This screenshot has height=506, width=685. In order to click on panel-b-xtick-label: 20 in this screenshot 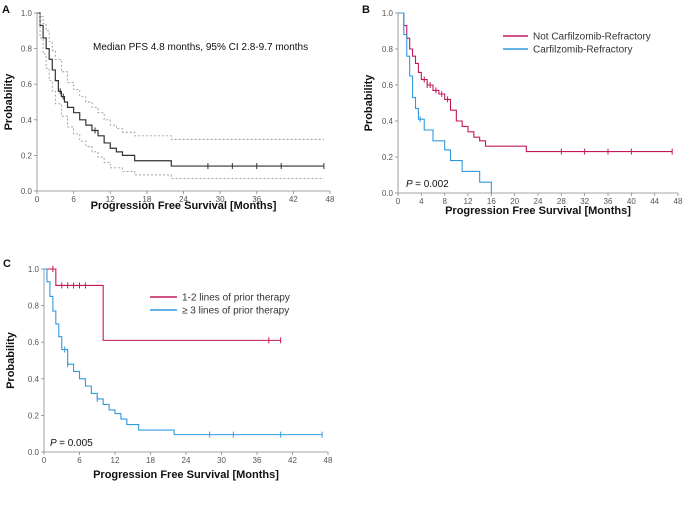, I will do `click(514, 201)`.